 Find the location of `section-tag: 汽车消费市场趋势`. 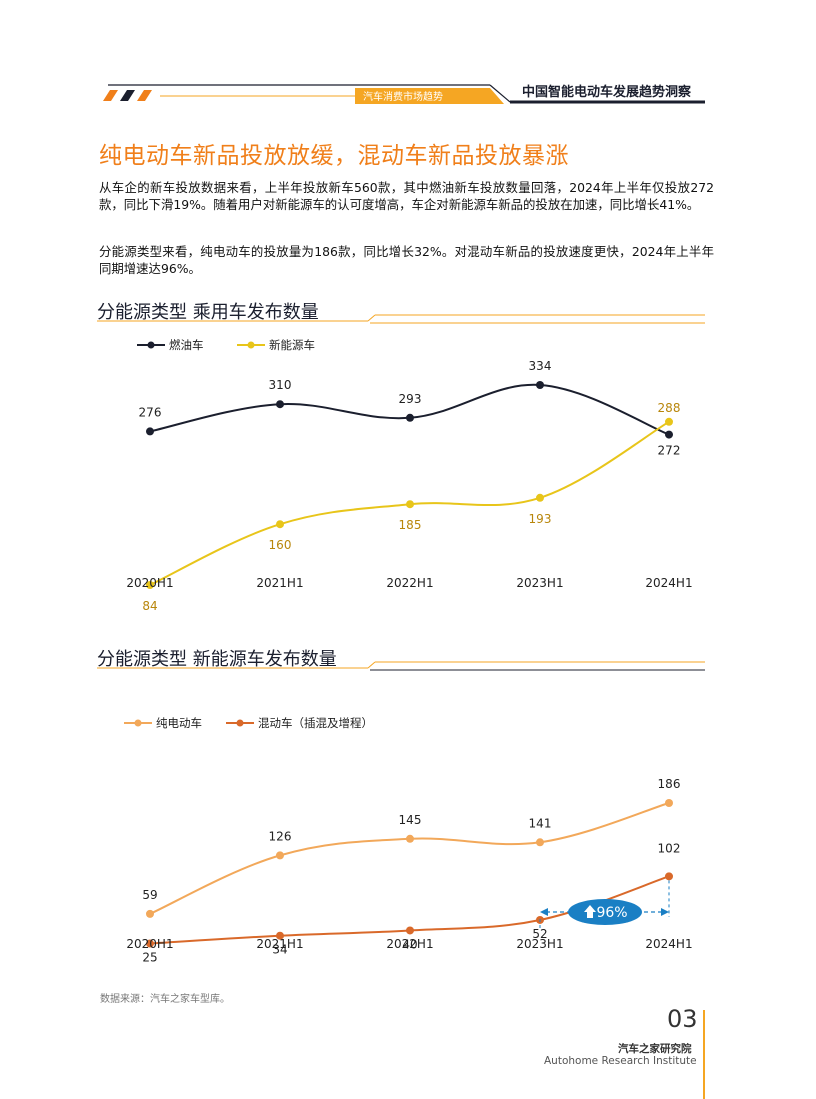

section-tag: 汽车消费市场趋势 is located at coordinates (403, 97).